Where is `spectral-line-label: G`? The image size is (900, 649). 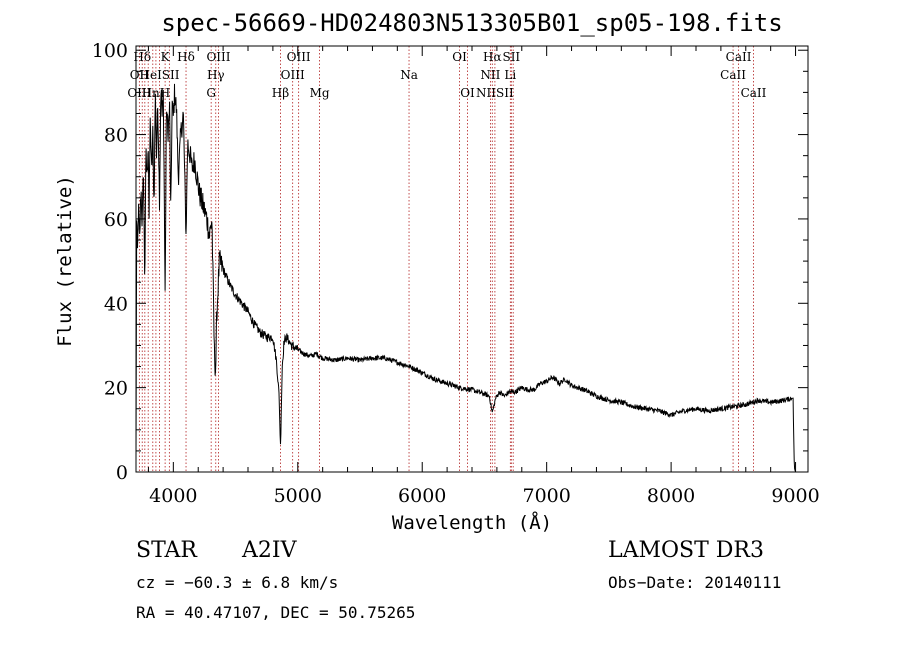
spectral-line-label: G is located at coordinates (211, 93).